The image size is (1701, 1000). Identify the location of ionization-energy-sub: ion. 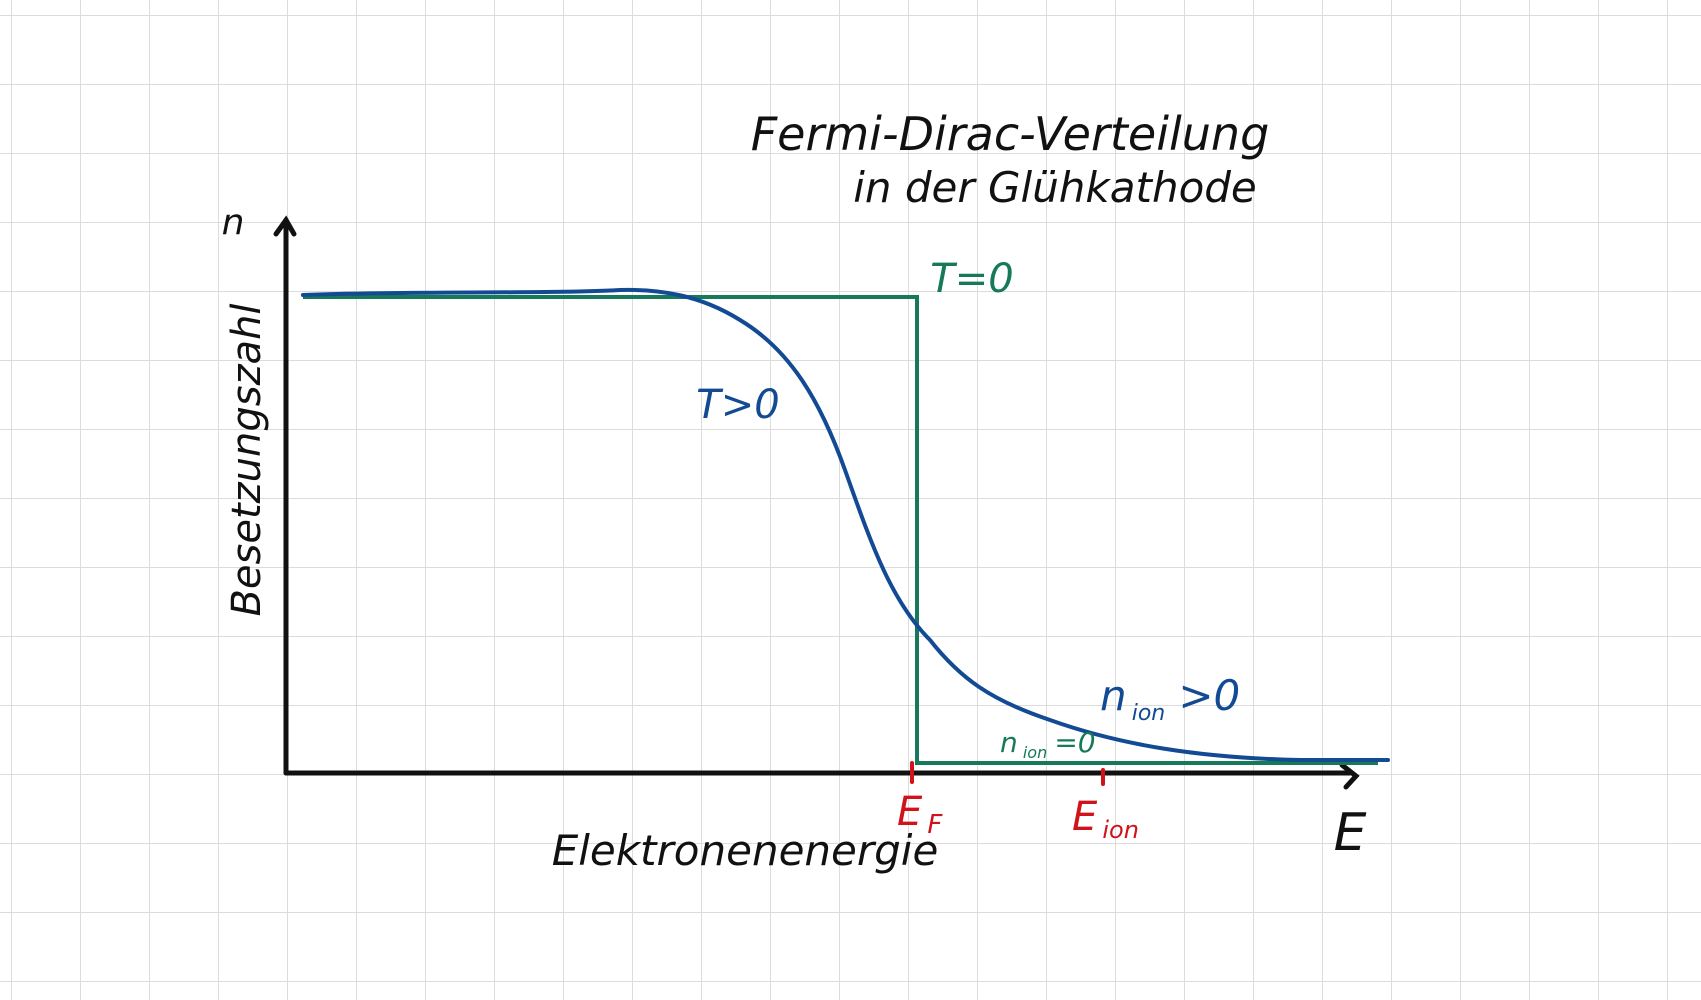
(1120, 830).